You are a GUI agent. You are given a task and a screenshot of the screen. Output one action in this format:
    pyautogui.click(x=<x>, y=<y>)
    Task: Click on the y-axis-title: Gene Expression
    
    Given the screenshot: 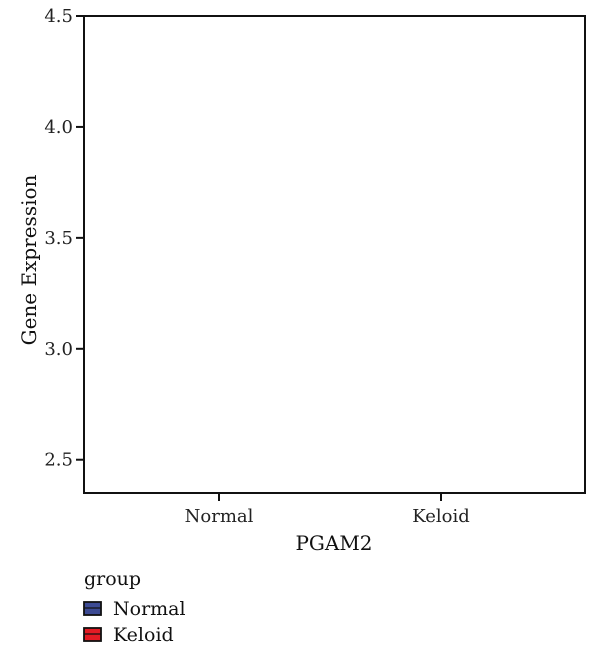 What is the action you would take?
    pyautogui.click(x=29, y=259)
    